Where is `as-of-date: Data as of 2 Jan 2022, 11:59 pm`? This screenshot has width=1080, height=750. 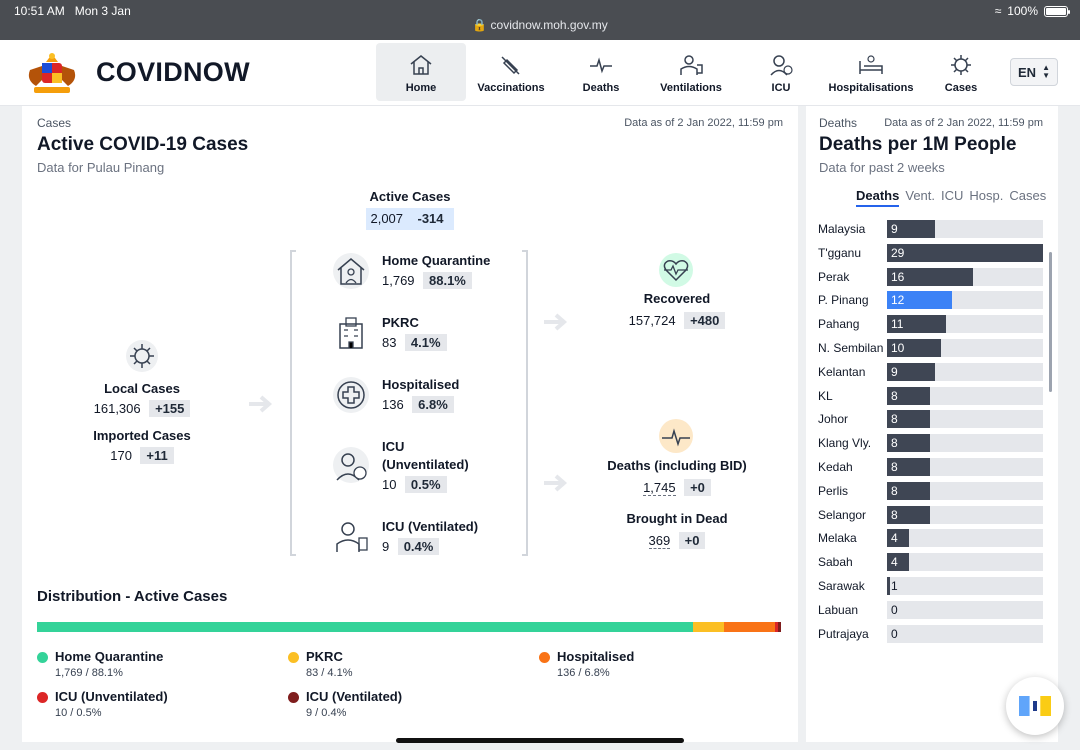 as-of-date: Data as of 2 Jan 2022, 11:59 pm is located at coordinates (703, 123).